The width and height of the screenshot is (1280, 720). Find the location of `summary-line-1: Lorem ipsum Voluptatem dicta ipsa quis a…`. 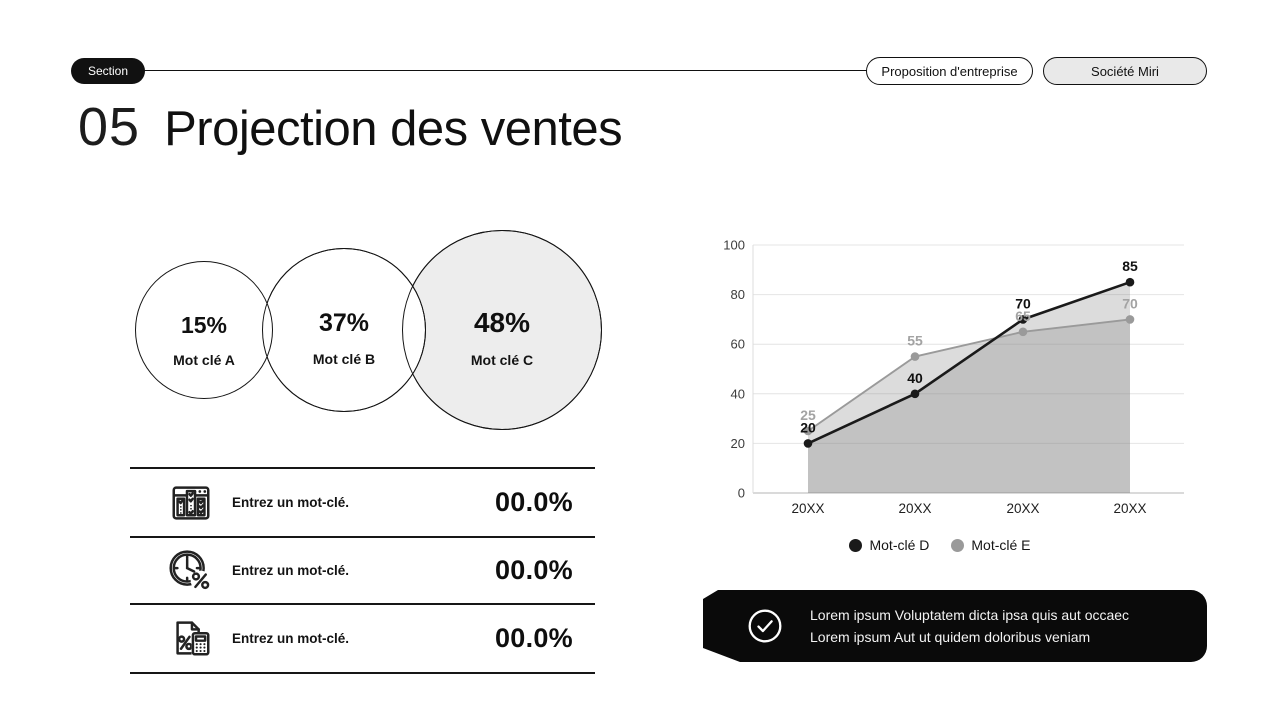

summary-line-1: Lorem ipsum Voluptatem dicta ipsa quis a… is located at coordinates (970, 615).